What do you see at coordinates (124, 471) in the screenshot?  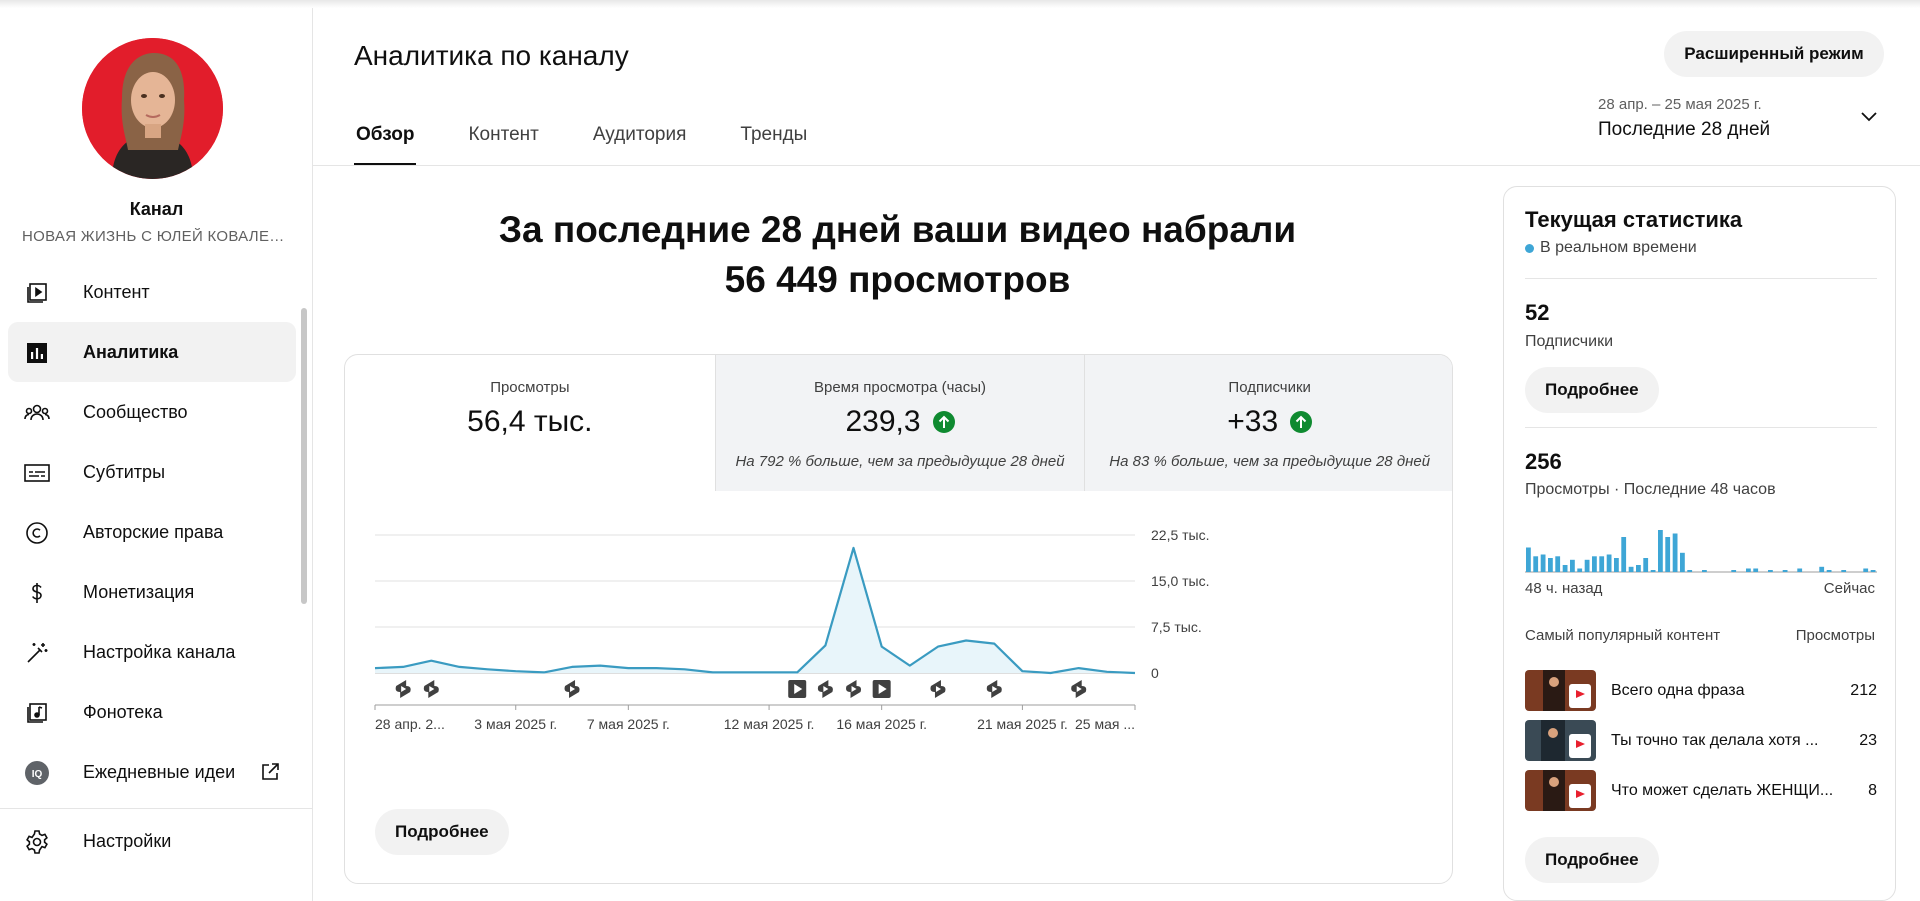 I see `sidebar-item-label: Субтитры` at bounding box center [124, 471].